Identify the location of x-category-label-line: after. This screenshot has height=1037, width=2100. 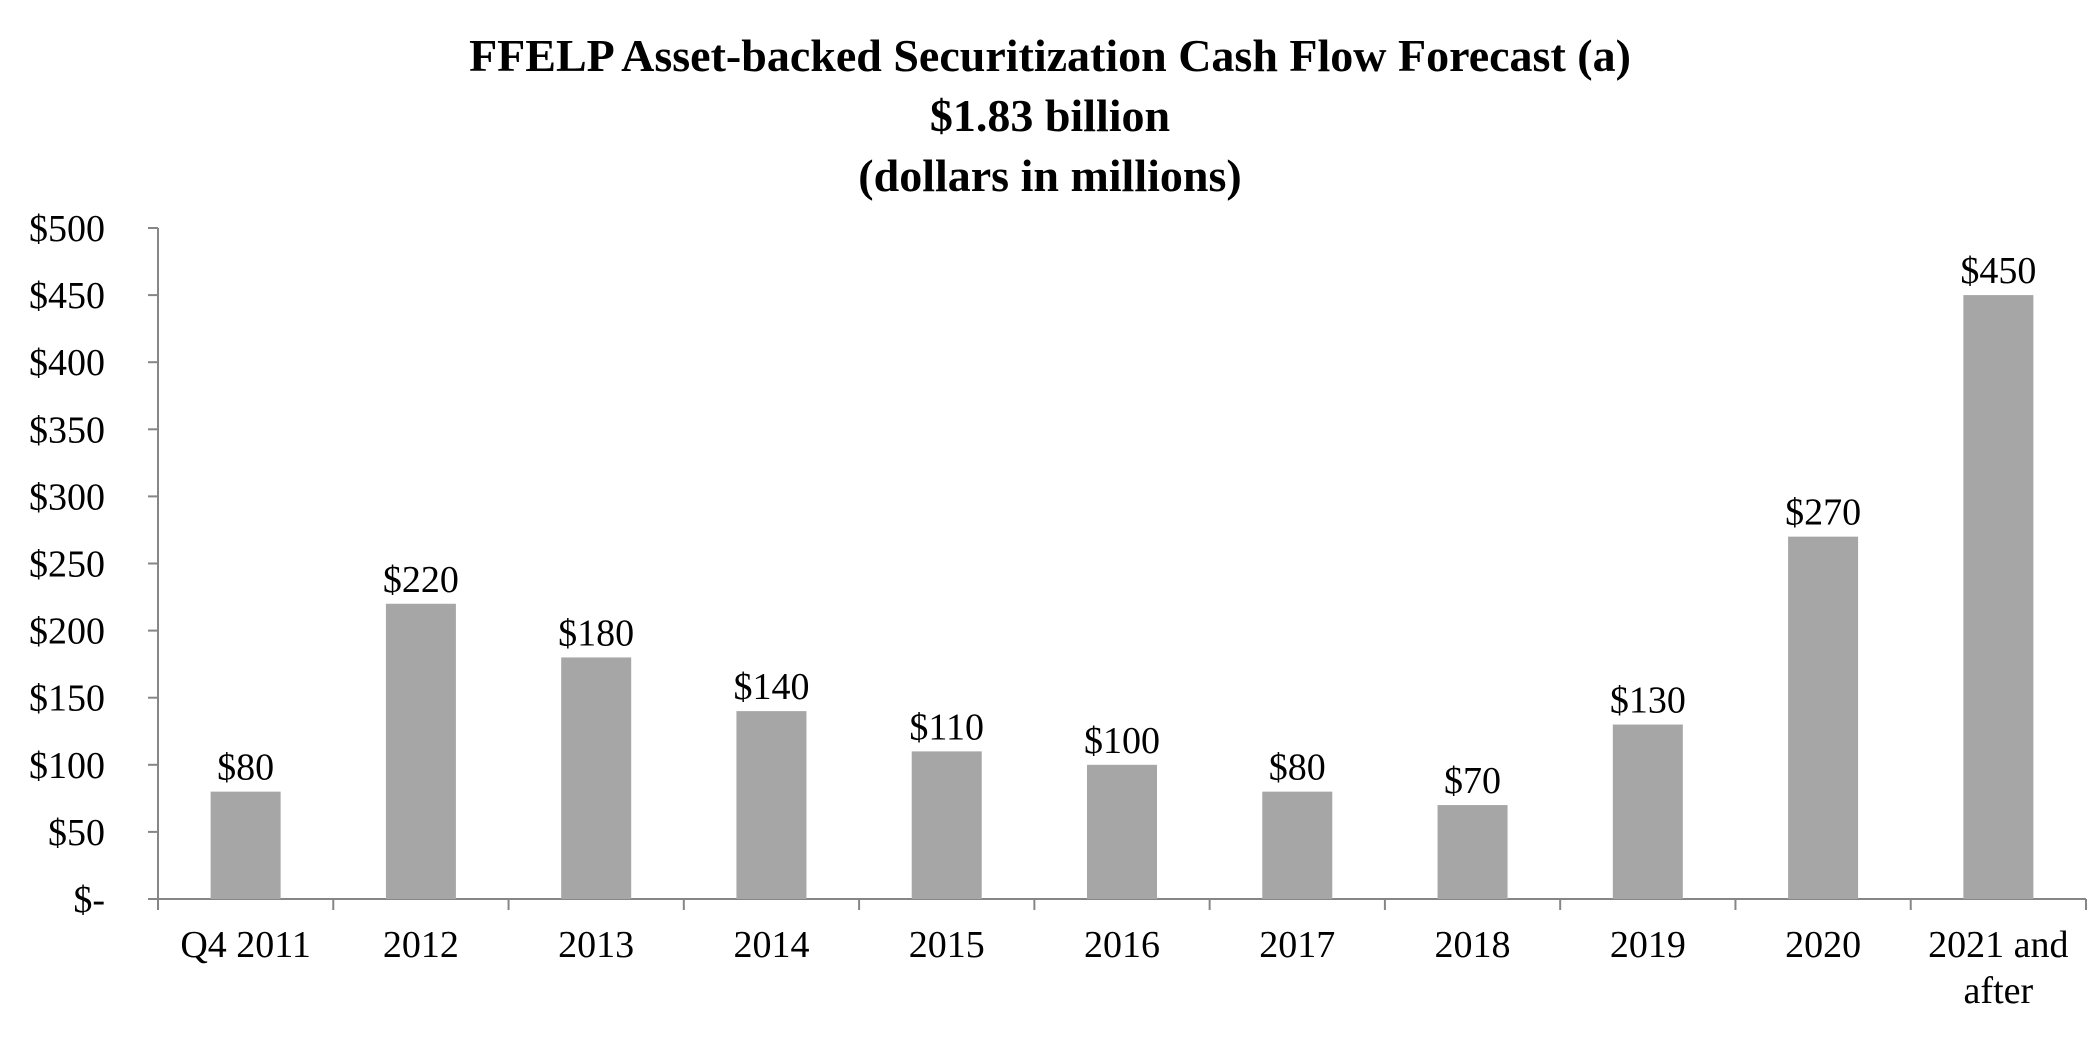
(1999, 991).